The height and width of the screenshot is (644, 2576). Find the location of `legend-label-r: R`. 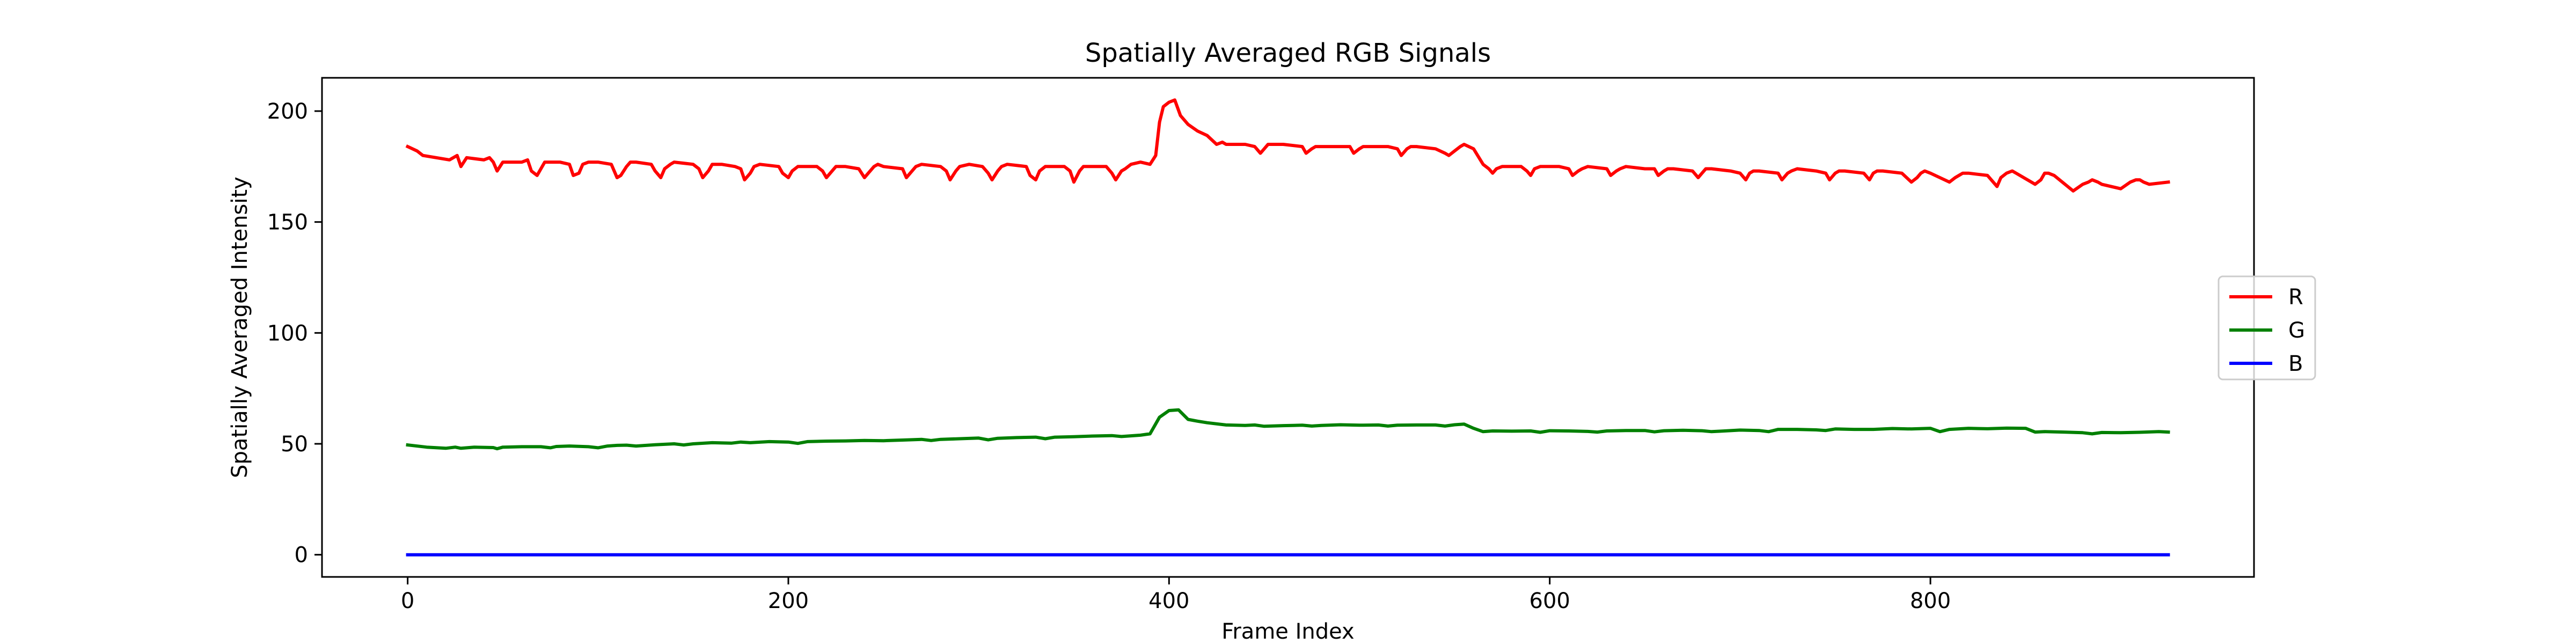

legend-label-r: R is located at coordinates (2295, 297).